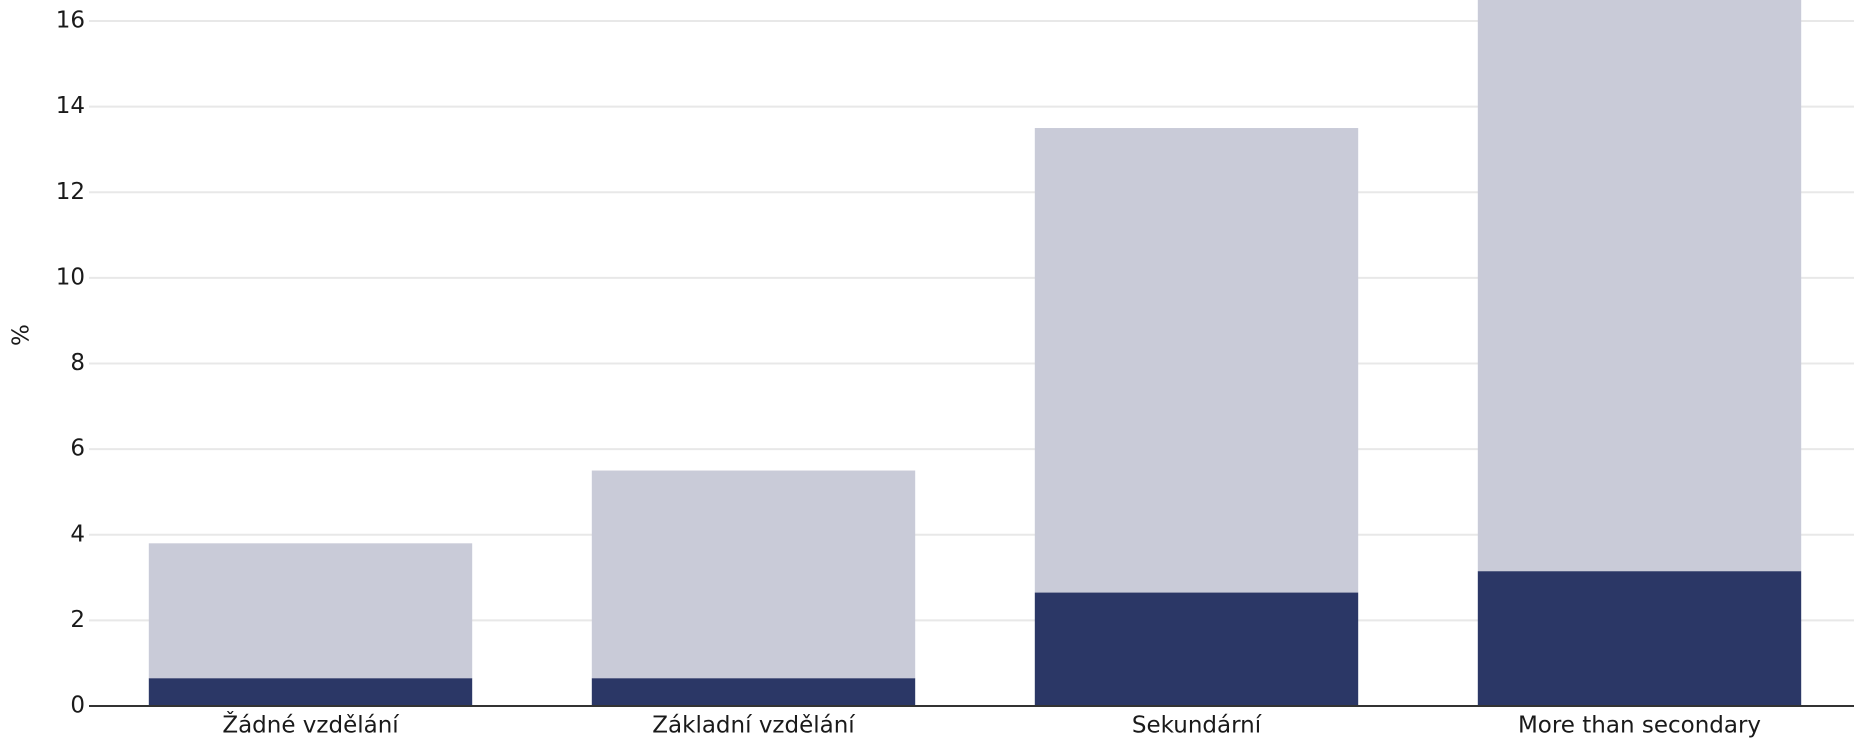 This screenshot has height=739, width=1854. What do you see at coordinates (77, 449) in the screenshot?
I see `y-tick-label: 6` at bounding box center [77, 449].